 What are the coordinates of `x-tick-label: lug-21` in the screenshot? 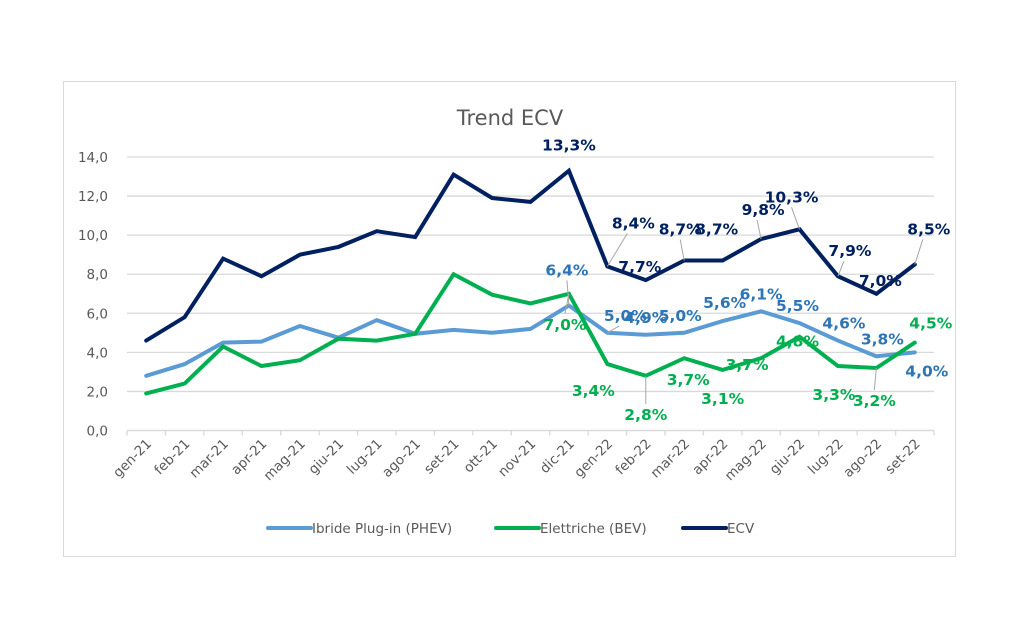 It's located at (365, 457).